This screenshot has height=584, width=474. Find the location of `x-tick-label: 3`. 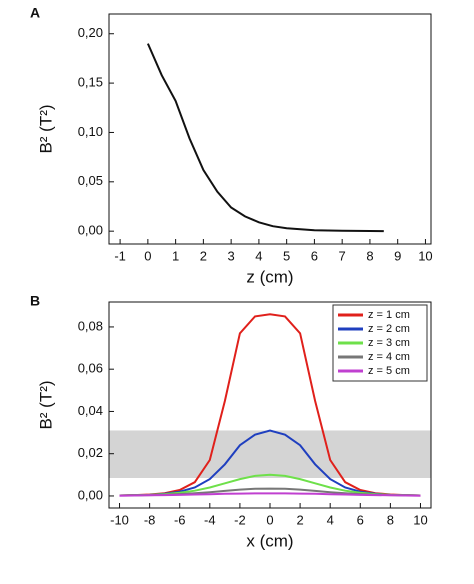

x-tick-label: 3 is located at coordinates (231, 255).